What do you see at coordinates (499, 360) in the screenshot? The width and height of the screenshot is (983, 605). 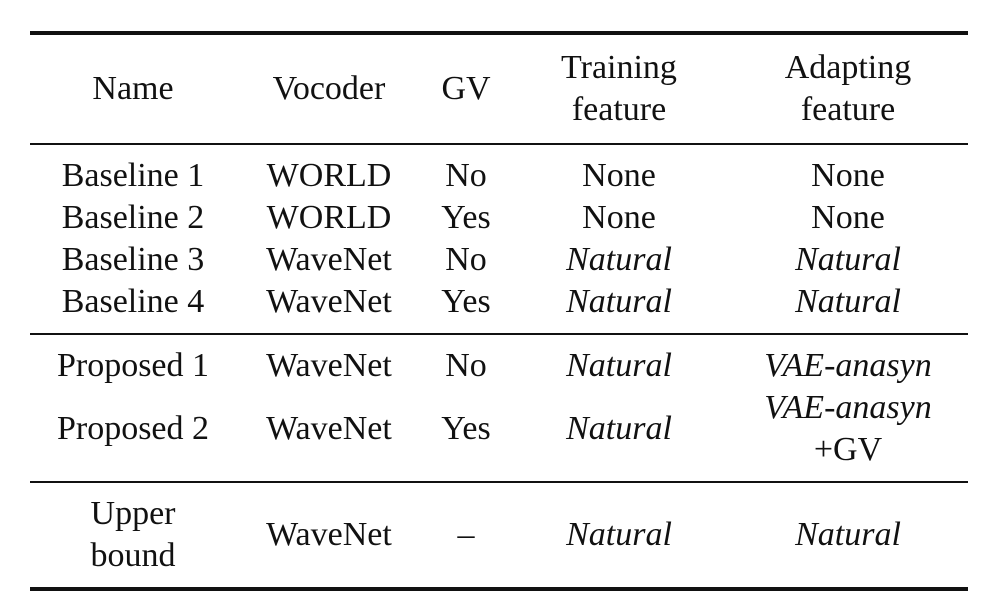 I see `table-row: Proposed 1 WaveNet No Natural VAE-anasyn` at bounding box center [499, 360].